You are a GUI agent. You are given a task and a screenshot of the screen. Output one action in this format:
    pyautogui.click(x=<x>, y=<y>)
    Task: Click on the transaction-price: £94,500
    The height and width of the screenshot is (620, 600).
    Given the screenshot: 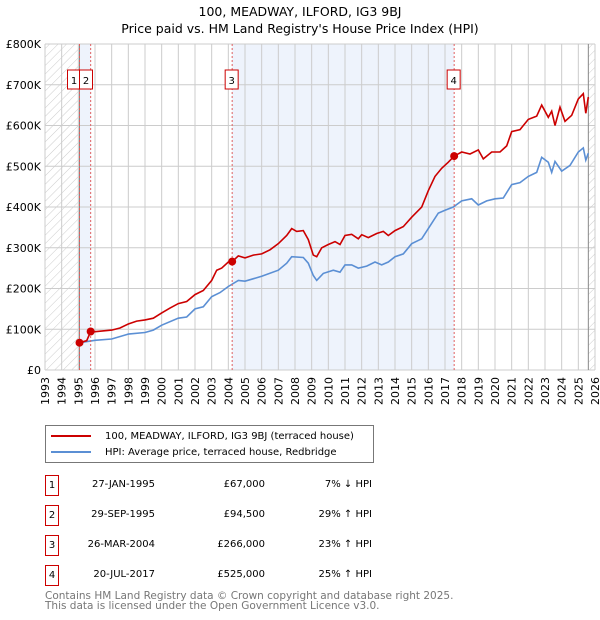 What is the action you would take?
    pyautogui.click(x=244, y=514)
    